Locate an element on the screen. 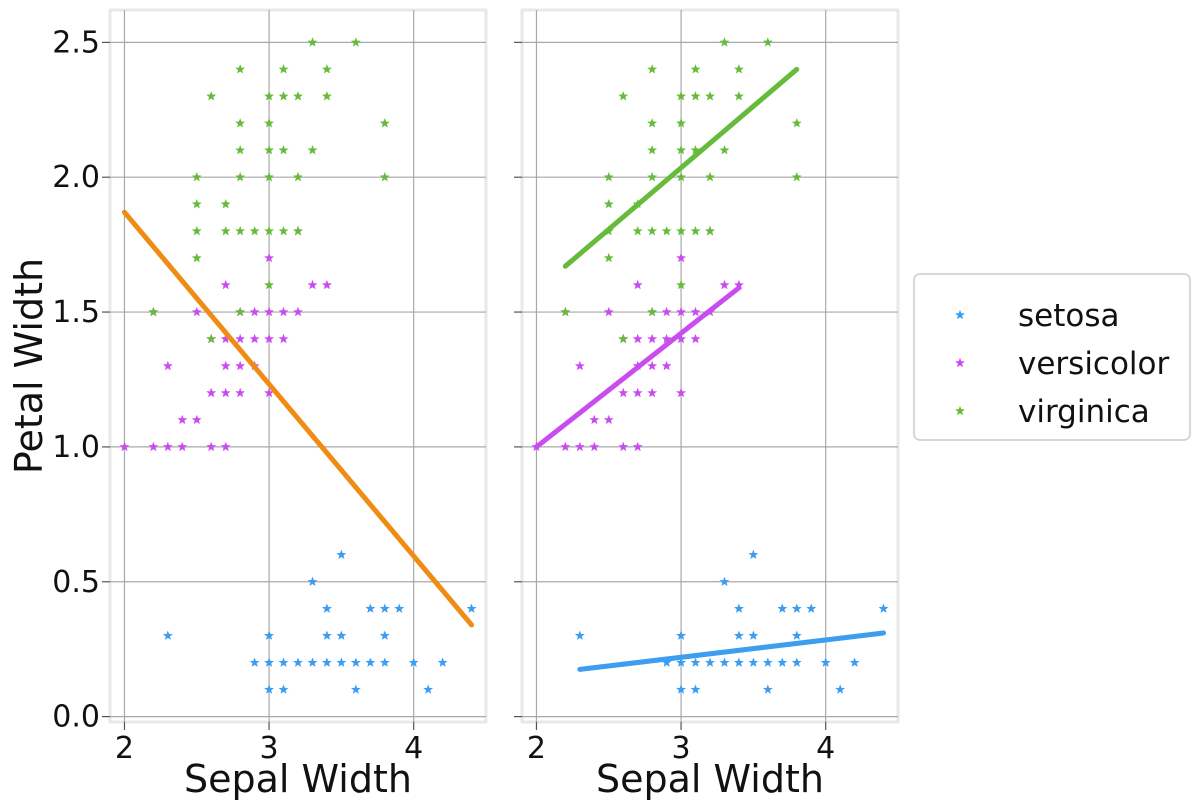 Image resolution: width=1200 pixels, height=809 pixels. legend-box is located at coordinates (1052, 357).